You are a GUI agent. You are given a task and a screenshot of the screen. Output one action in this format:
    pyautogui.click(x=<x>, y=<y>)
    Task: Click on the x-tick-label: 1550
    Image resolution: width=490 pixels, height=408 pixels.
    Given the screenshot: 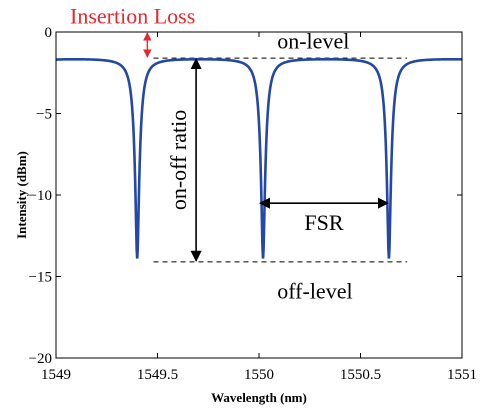 What is the action you would take?
    pyautogui.click(x=259, y=375)
    